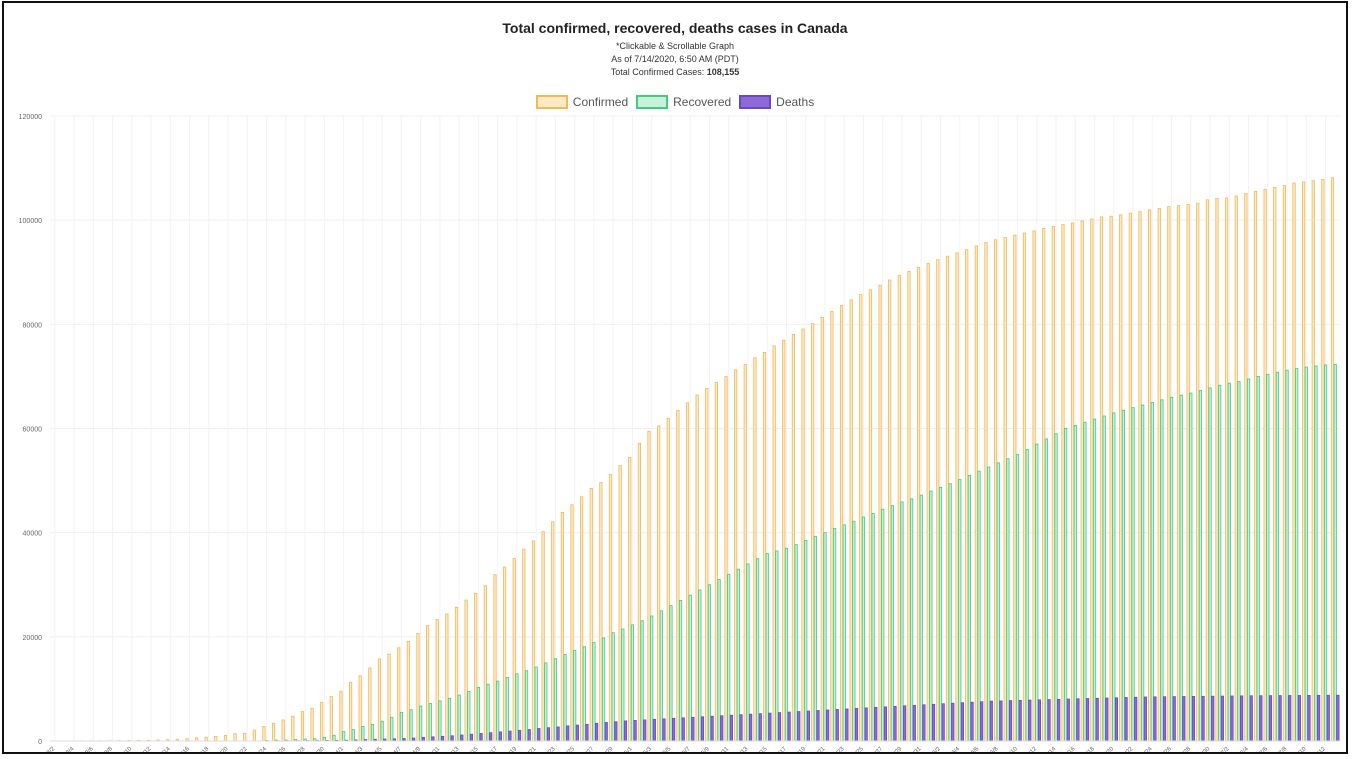  I want to click on x-tick-label: 3/8, so click(109, 750).